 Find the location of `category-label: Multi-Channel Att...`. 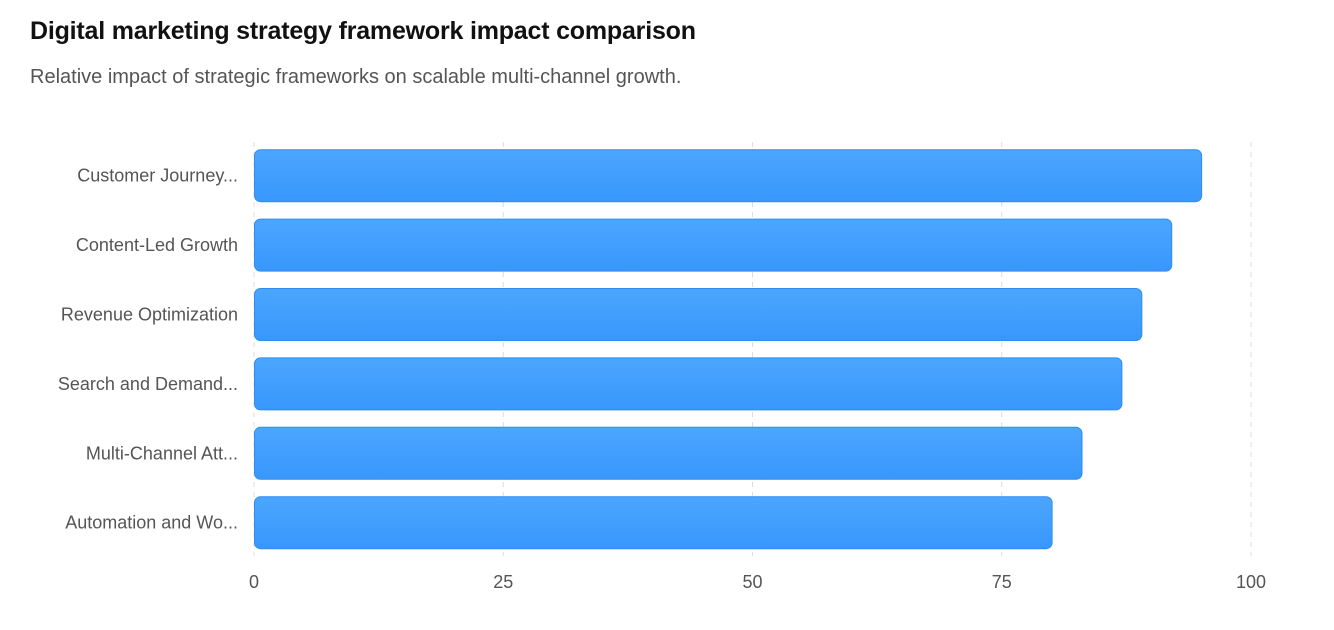

category-label: Multi-Channel Att... is located at coordinates (162, 453).